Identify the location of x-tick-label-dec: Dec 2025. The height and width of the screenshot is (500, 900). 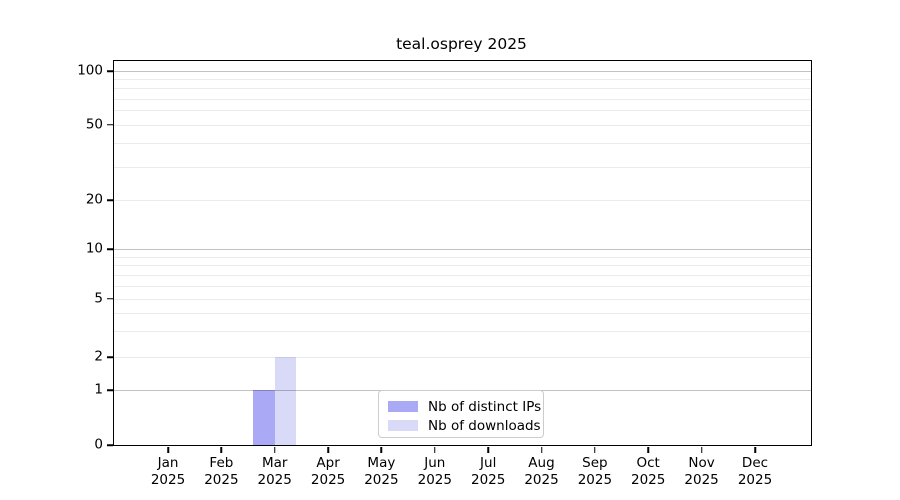
(755, 471).